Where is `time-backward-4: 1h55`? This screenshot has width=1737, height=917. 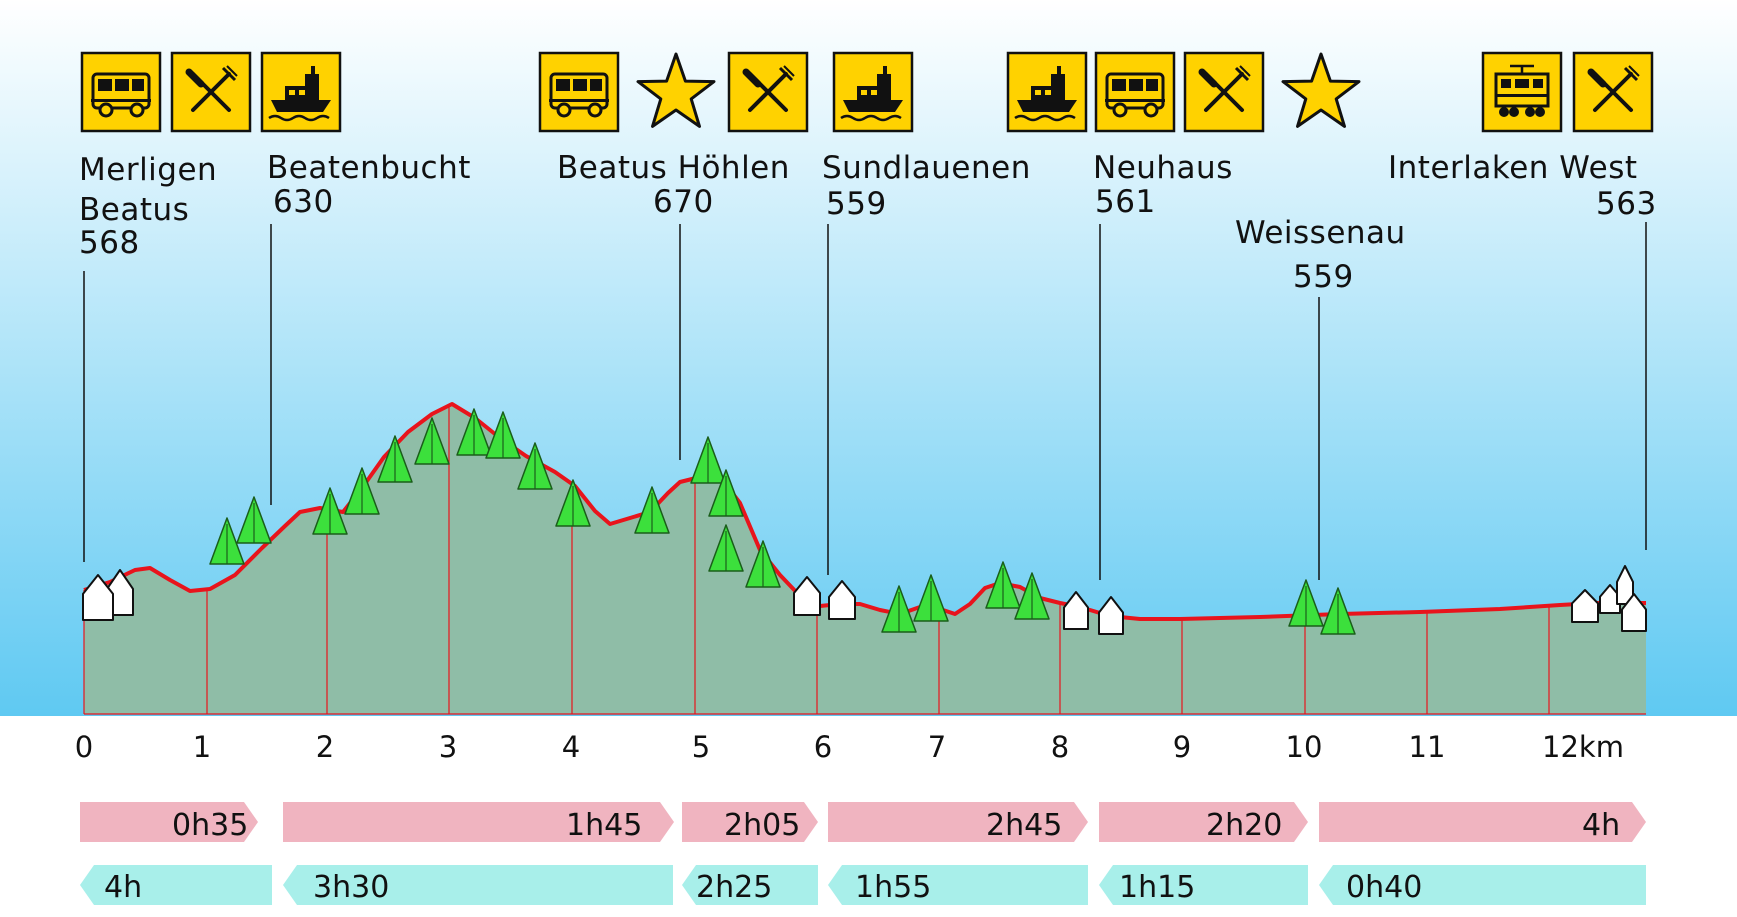
time-backward-4: 1h55 is located at coordinates (893, 887).